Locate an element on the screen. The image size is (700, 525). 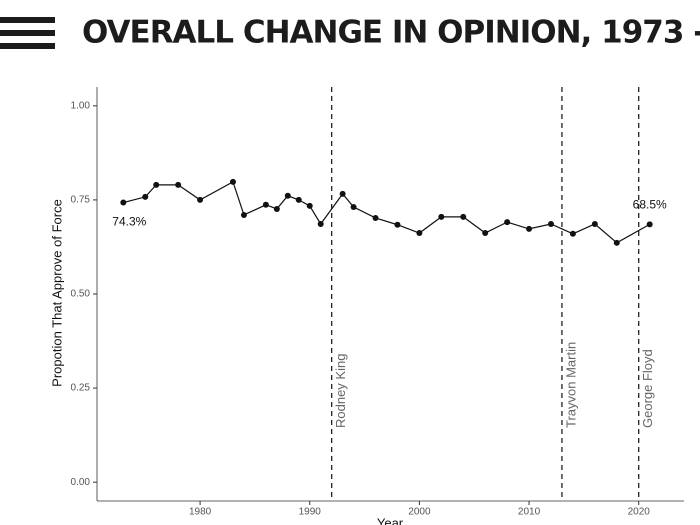
event-label: Trayvon Martin is located at coordinates (570, 385).